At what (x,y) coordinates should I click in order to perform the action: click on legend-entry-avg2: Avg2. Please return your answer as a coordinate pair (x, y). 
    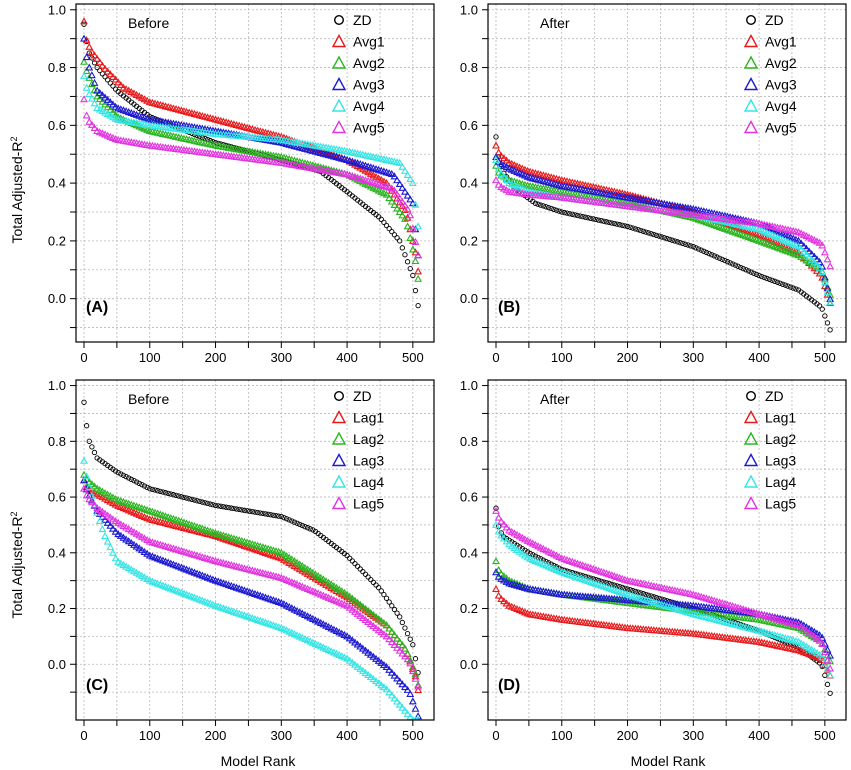
    Looking at the image, I should click on (770, 63).